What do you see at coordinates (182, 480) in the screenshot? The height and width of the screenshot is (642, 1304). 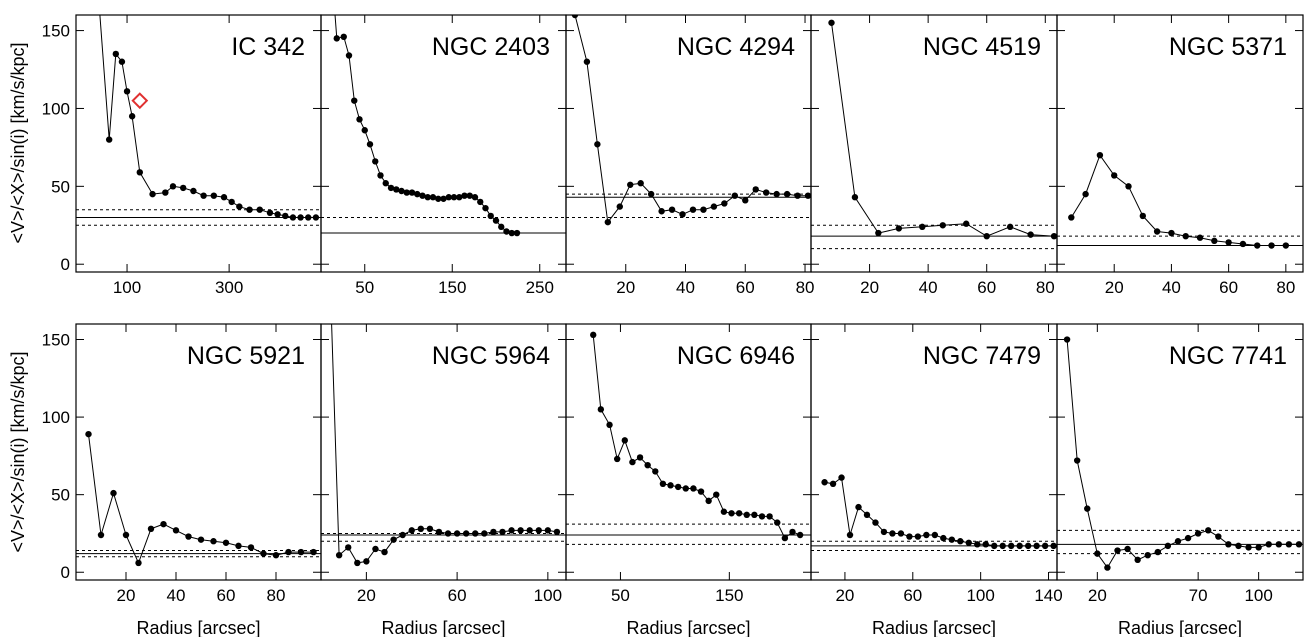 I see `panel-6: 0 50 100 150 20 40 60 80 NGC 5921 Radius [arcsec]` at bounding box center [182, 480].